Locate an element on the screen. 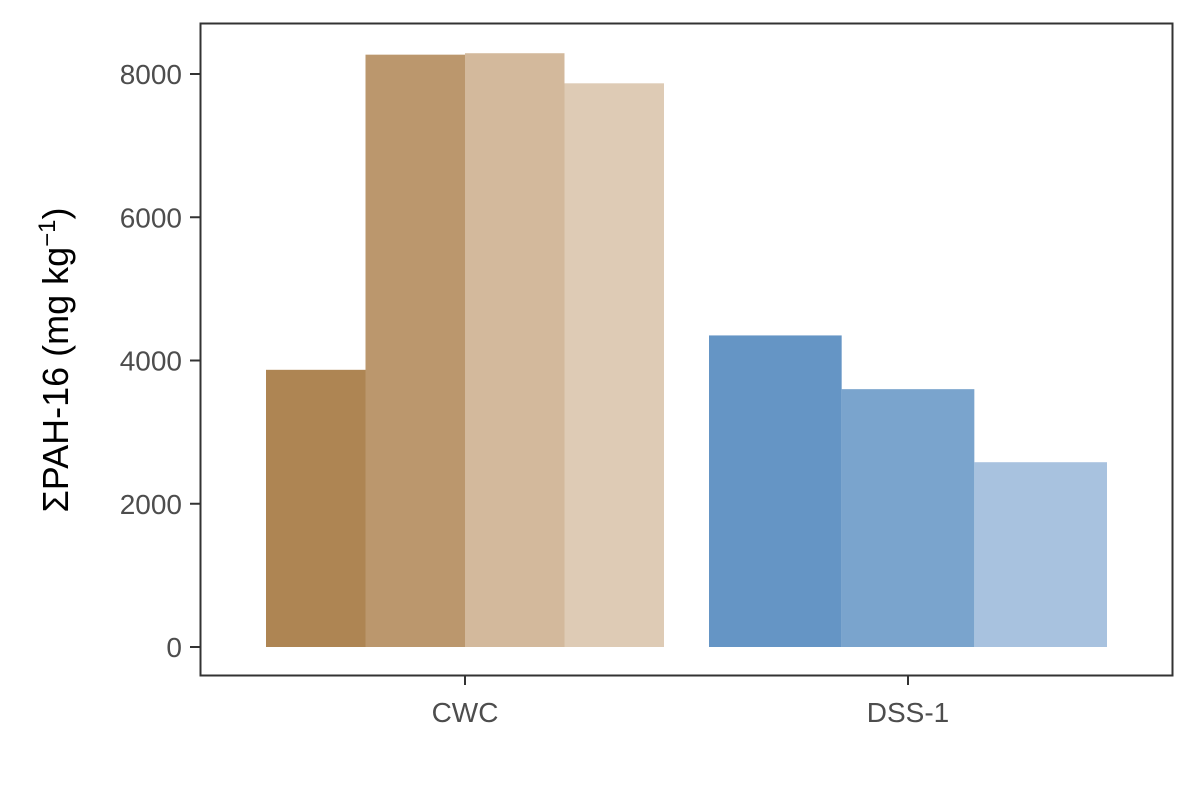 The height and width of the screenshot is (806, 1197). y-tick-label: 4000 is located at coordinates (151, 361).